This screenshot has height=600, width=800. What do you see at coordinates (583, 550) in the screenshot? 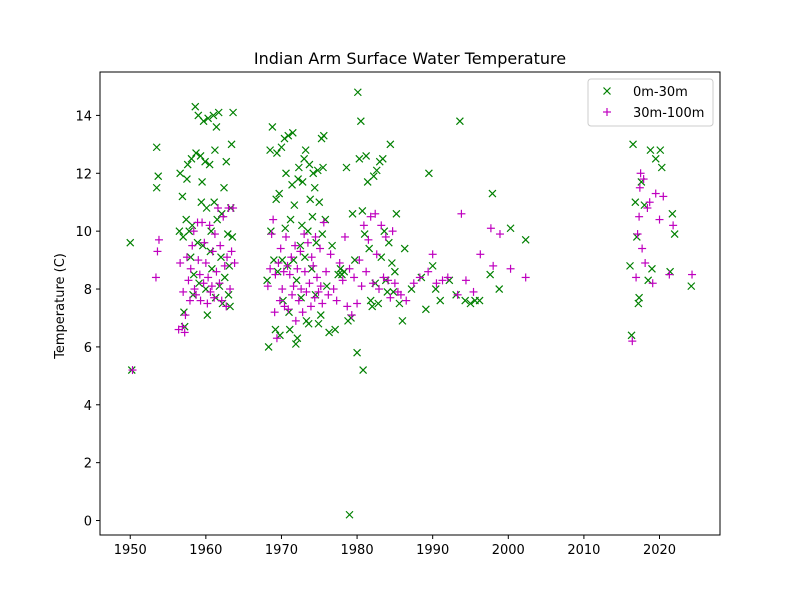
I see `x-tick-label: 2010` at bounding box center [583, 550].